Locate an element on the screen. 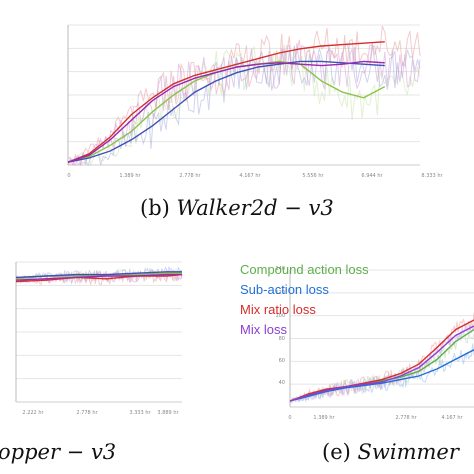 The image size is (474, 474). hopper-caption-math: opper − v3 is located at coordinates (58, 452).